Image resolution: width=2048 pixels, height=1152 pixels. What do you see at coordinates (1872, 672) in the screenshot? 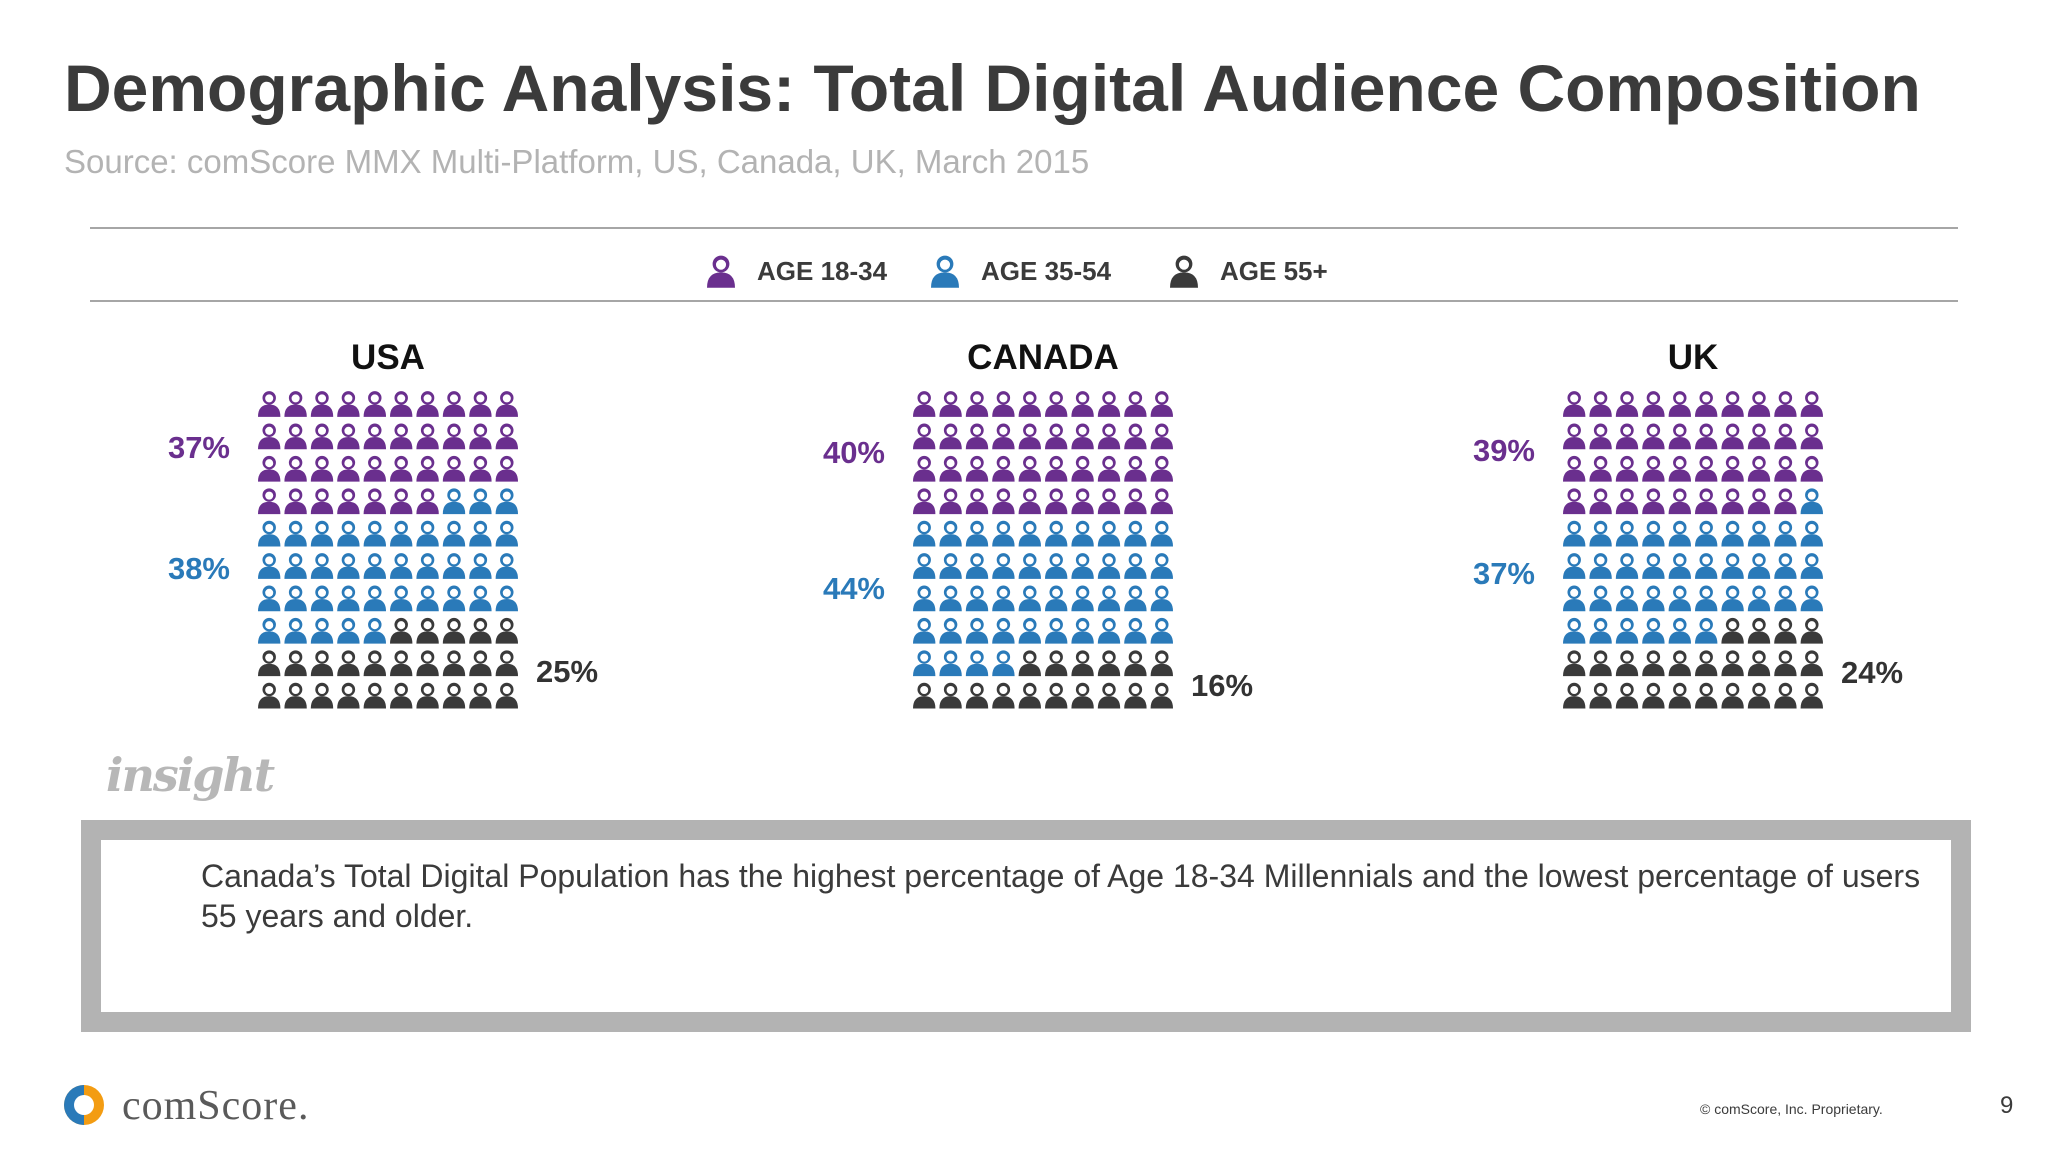
I see `pct-label-uk-age-55-plus: 24%` at bounding box center [1872, 672].